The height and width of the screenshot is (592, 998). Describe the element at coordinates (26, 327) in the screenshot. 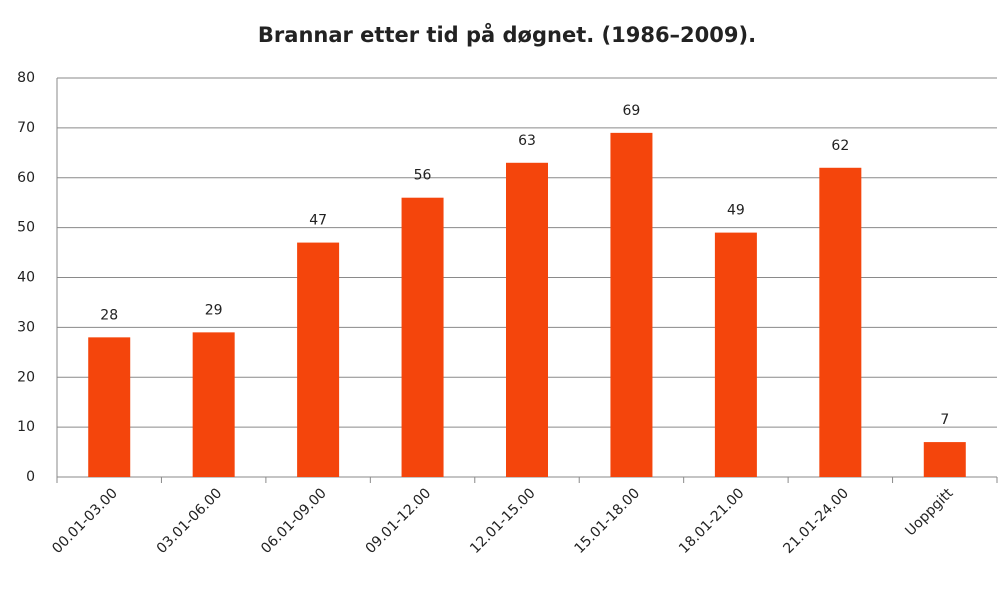

I see `y-tick-label: 30` at that location.